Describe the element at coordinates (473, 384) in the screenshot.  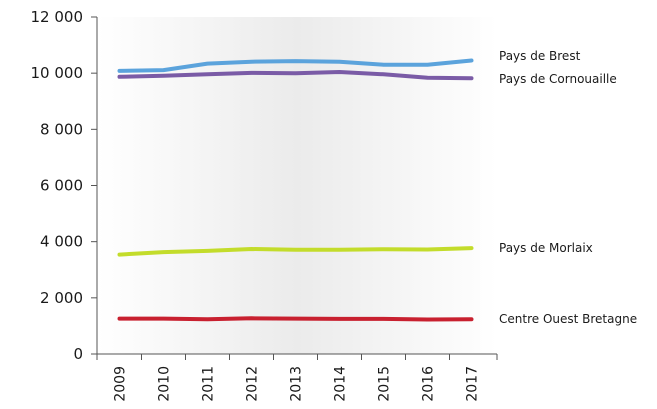
I see `x-tick-label: 2017` at that location.